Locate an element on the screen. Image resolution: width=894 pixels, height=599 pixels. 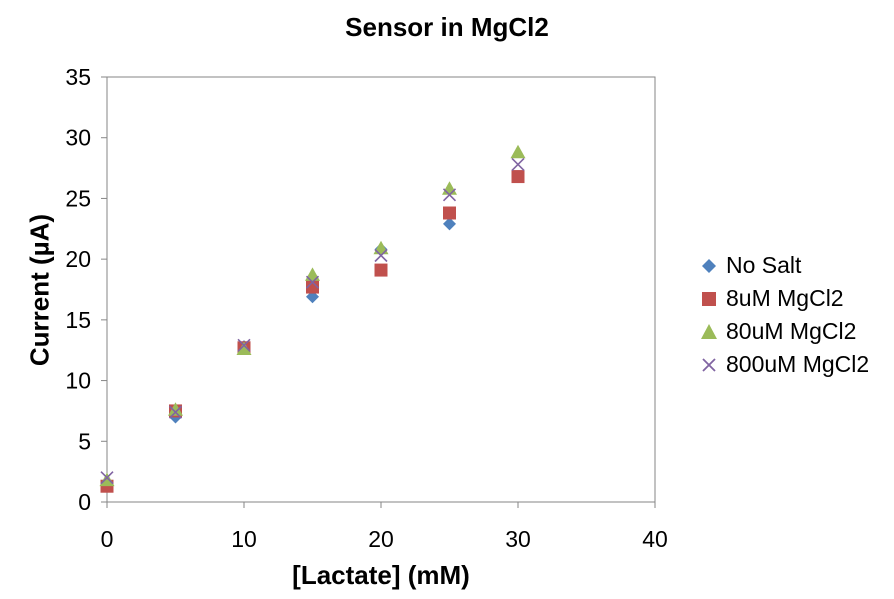
x-tick-label: 10 is located at coordinates (244, 539).